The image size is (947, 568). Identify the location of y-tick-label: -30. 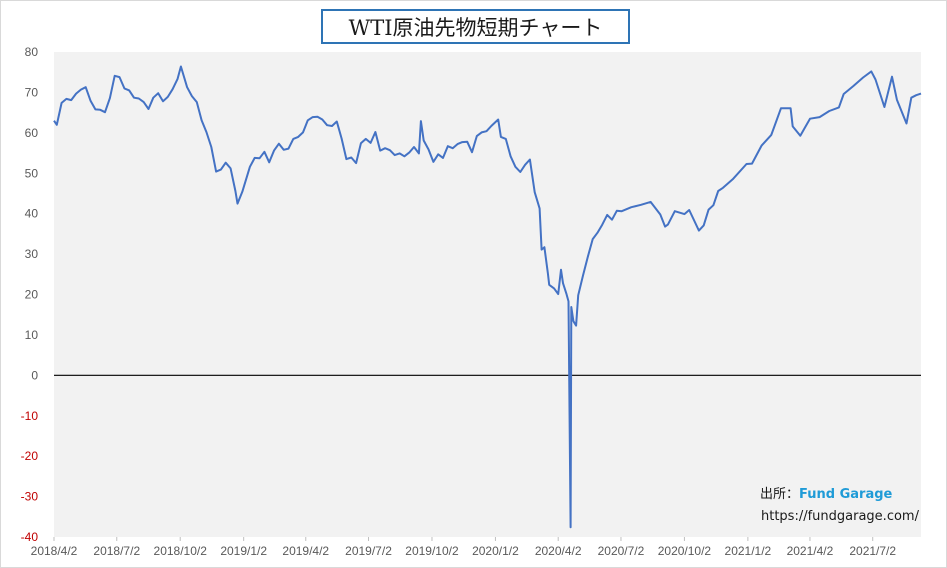
(30, 497).